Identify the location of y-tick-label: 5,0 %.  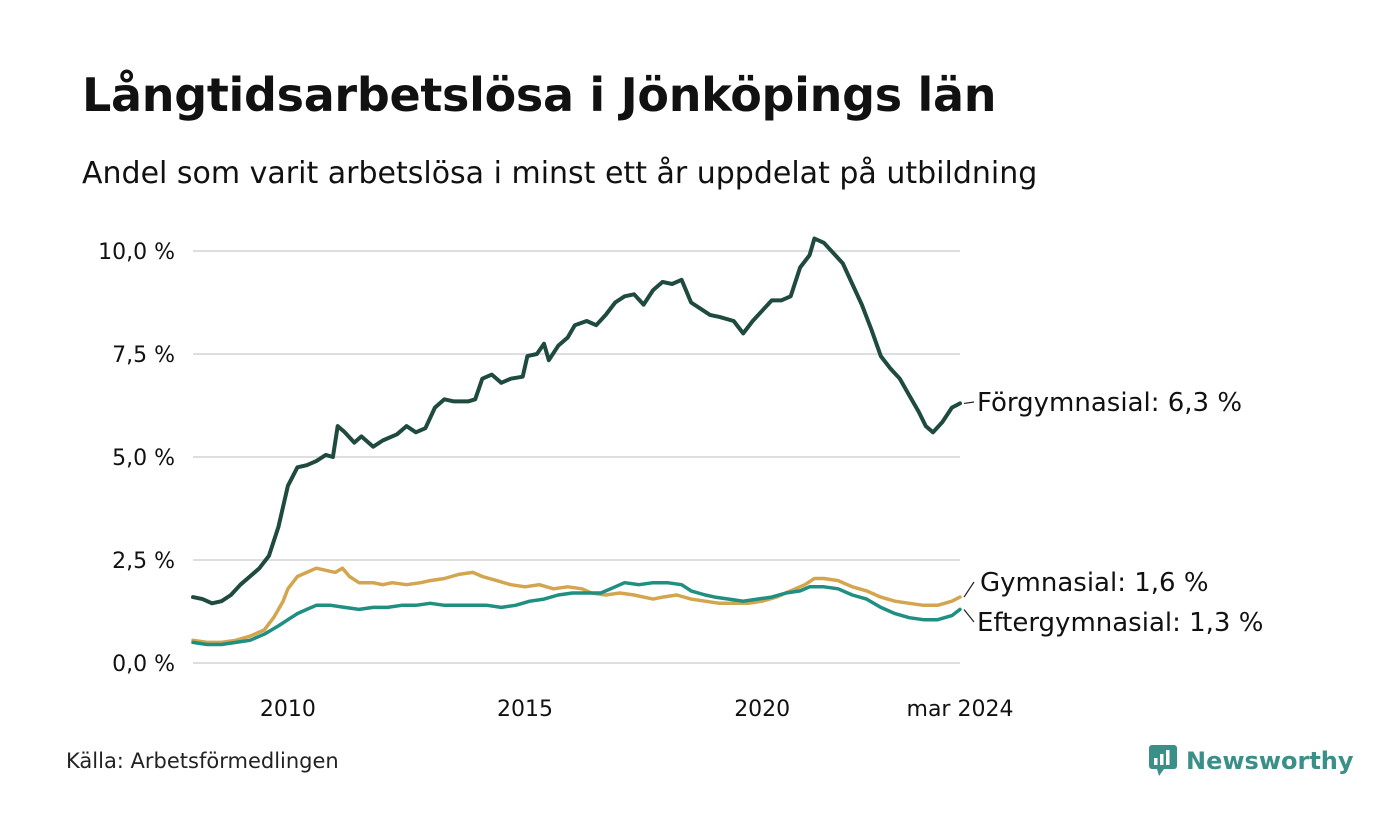
(143, 458).